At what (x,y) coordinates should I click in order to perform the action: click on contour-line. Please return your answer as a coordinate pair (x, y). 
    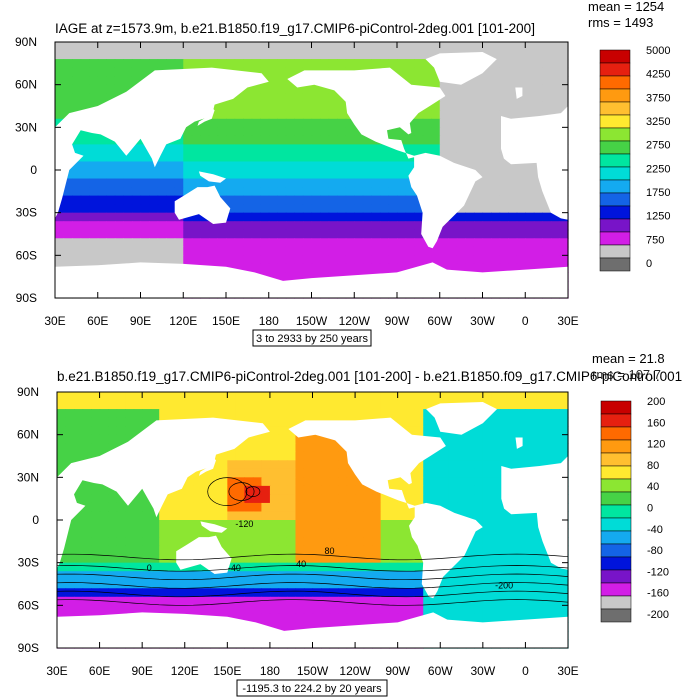
    Looking at the image, I should click on (312, 557).